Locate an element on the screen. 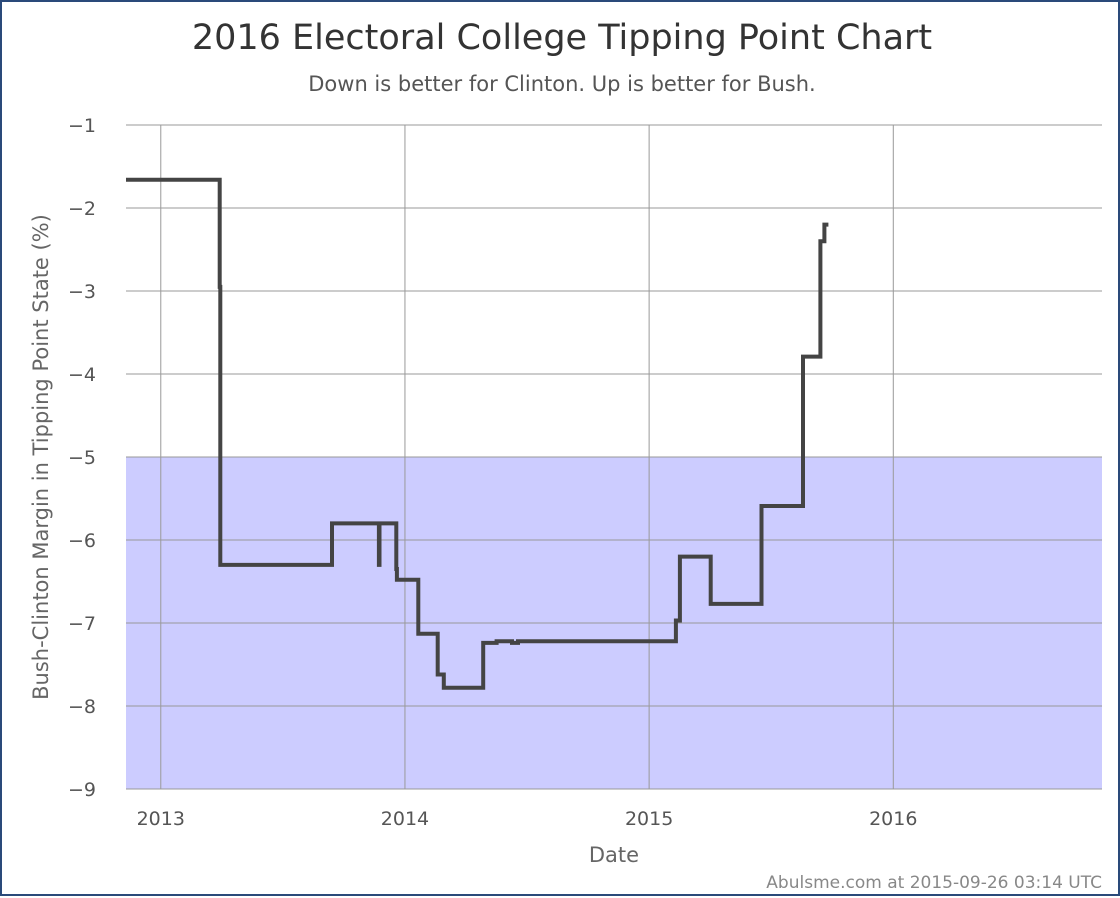 The height and width of the screenshot is (898, 1120). y-tick-label: −2 is located at coordinates (82, 209).